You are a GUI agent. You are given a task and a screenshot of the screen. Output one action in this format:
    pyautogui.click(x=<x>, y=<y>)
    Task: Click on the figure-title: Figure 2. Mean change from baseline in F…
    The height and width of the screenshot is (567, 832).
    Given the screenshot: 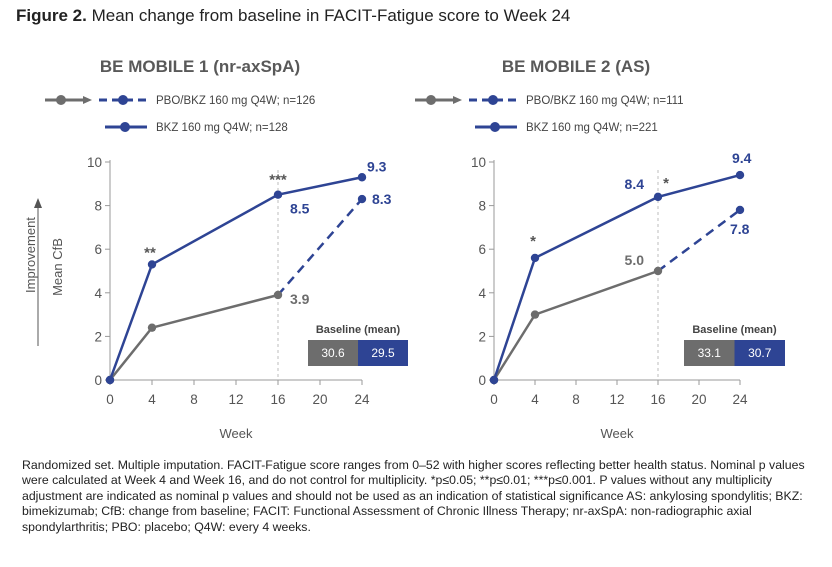 What is the action you would take?
    pyautogui.click(x=293, y=16)
    